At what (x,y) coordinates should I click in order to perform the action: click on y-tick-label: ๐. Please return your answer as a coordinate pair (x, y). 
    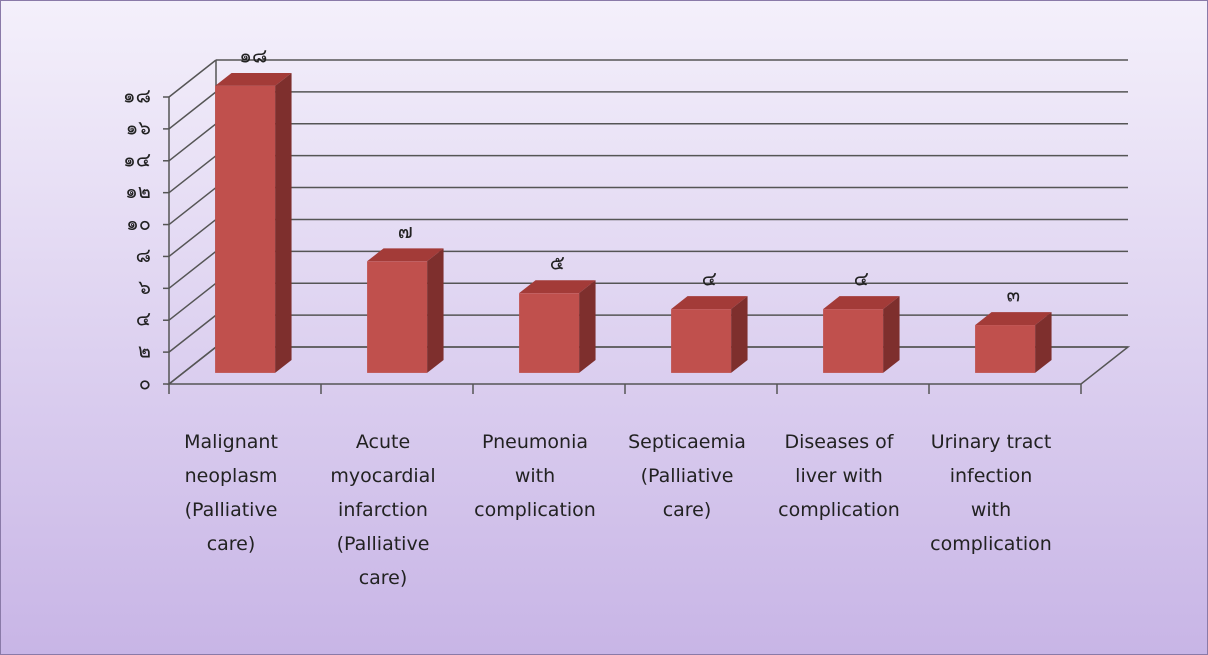
    Looking at the image, I should click on (145, 383).